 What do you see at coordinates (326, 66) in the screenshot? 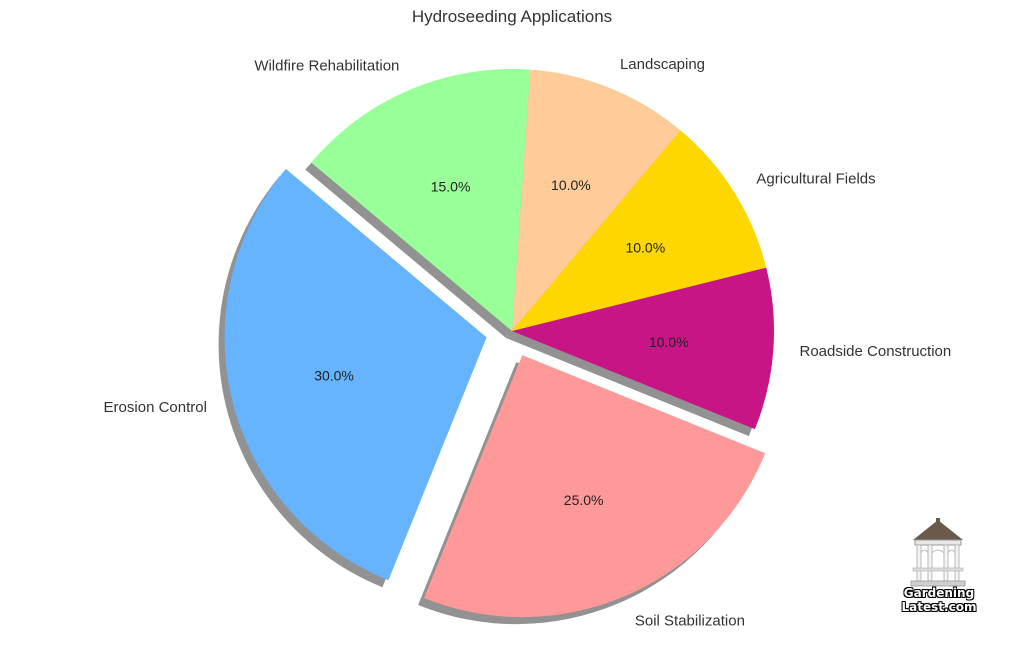
I see `category-label: Wildfire Rehabilitation` at bounding box center [326, 66].